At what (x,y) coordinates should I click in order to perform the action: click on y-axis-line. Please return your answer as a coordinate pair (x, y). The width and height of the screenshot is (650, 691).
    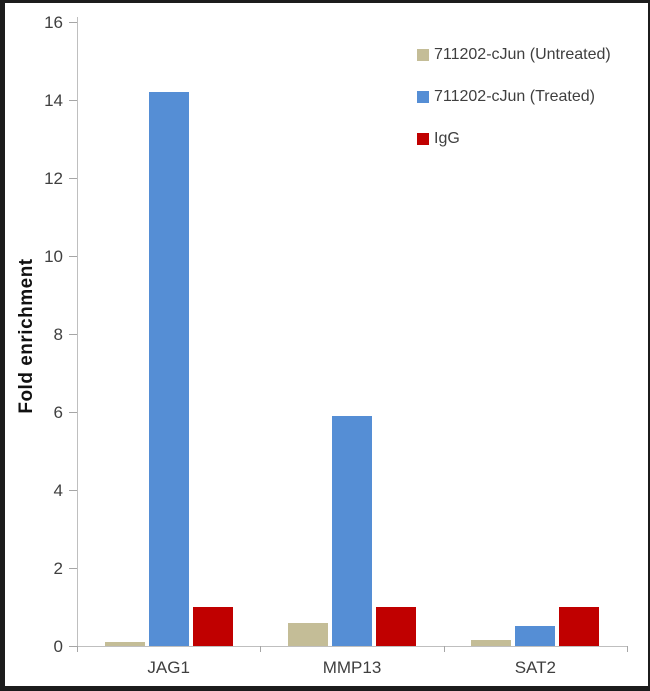
    Looking at the image, I should click on (77, 332).